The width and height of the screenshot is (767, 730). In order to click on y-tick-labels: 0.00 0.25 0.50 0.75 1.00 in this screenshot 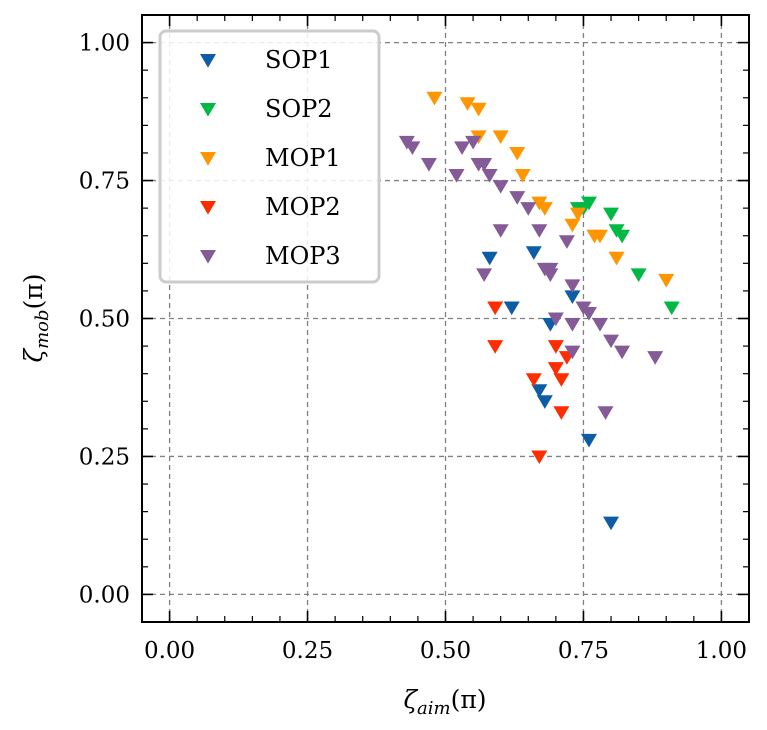, I will do `click(104, 320)`.